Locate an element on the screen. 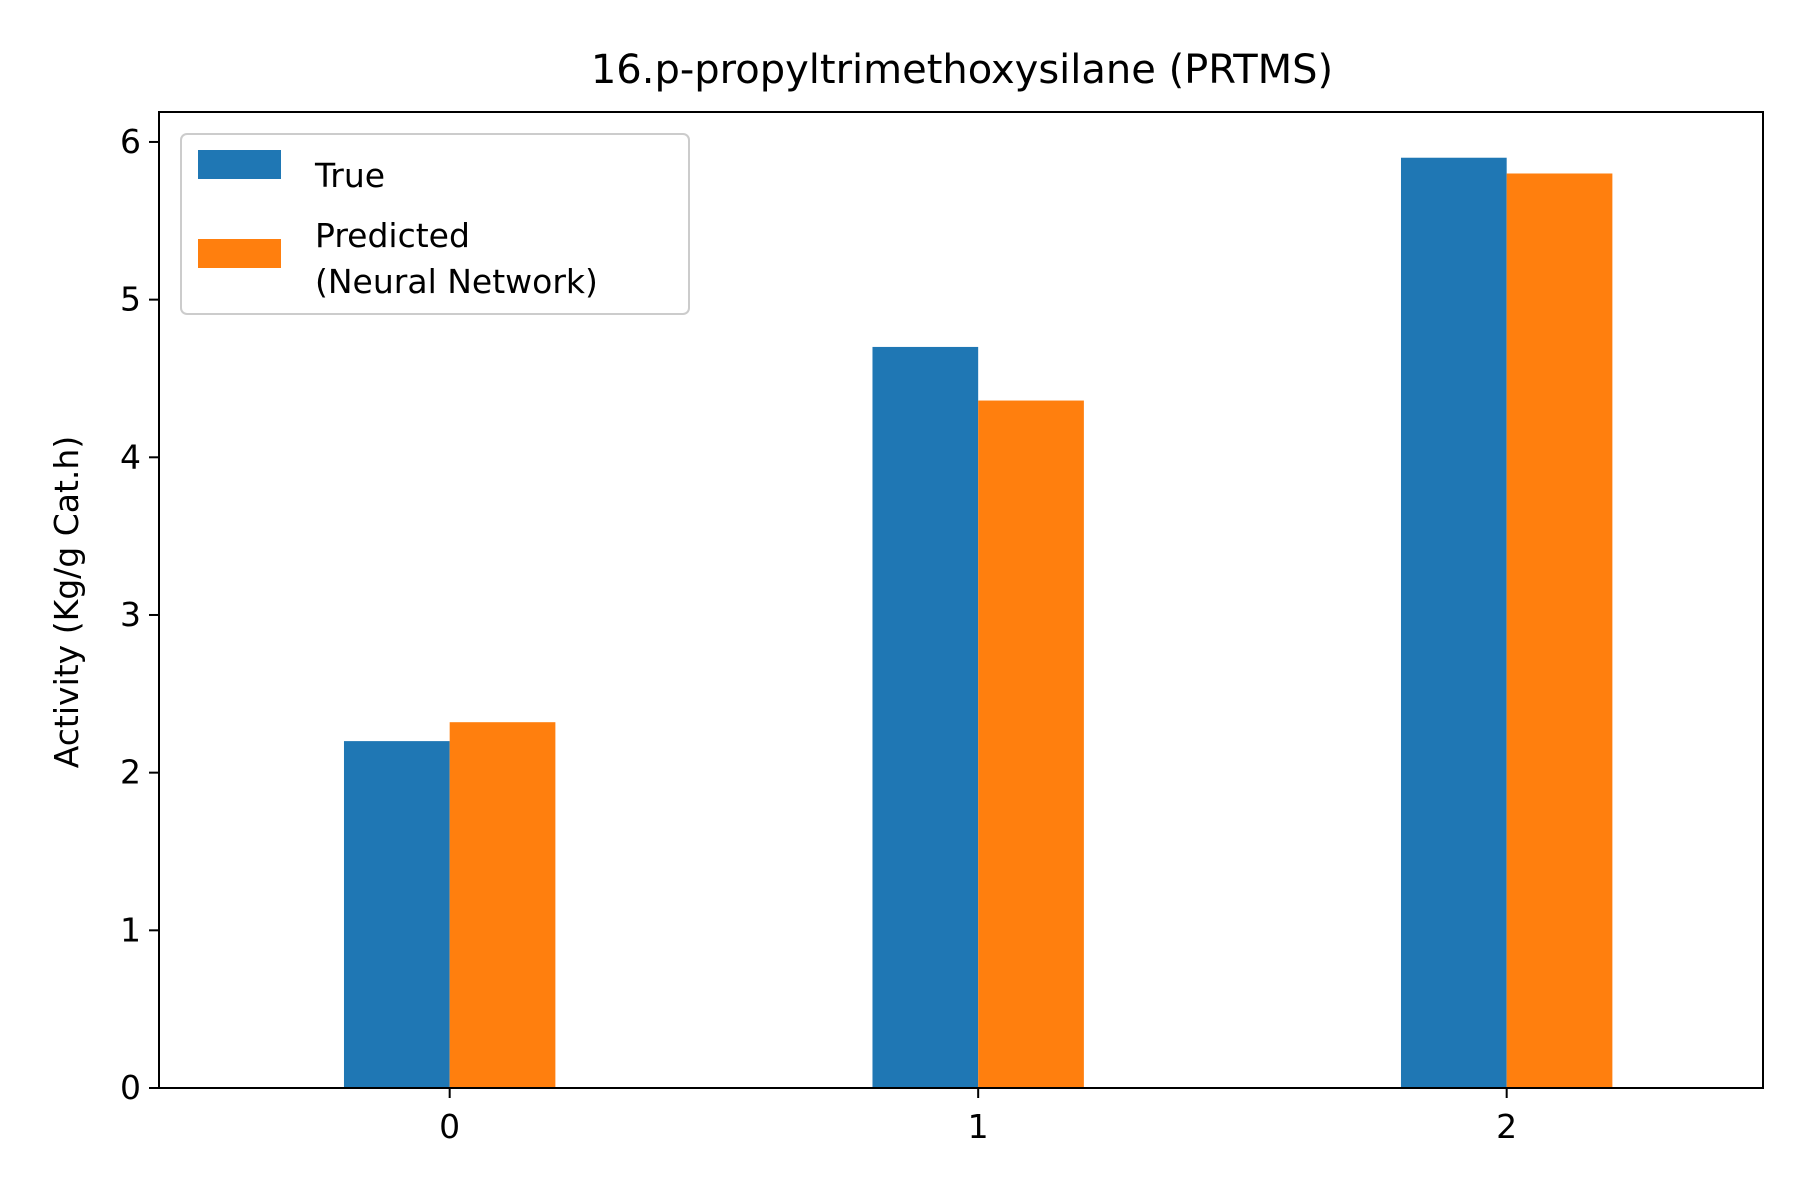 Image resolution: width=1800 pixels, height=1200 pixels. x-tick-label: 2 is located at coordinates (1506, 1126).